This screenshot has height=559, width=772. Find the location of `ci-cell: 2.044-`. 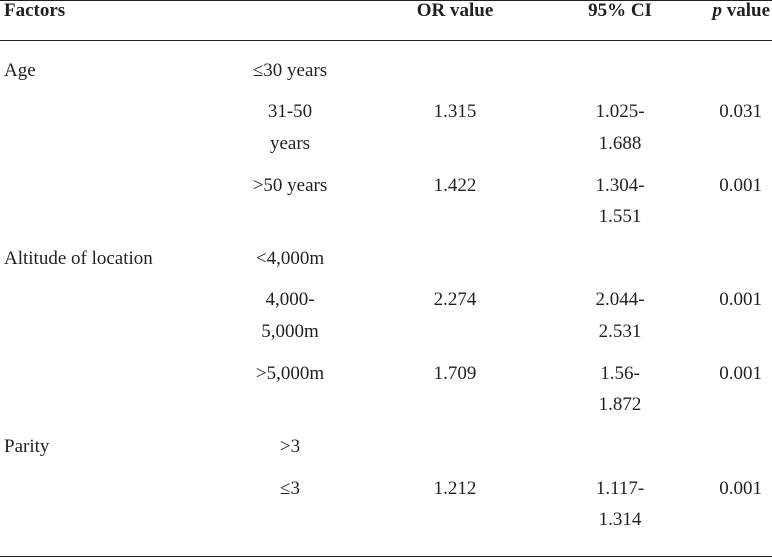

ci-cell: 2.044- is located at coordinates (620, 299).